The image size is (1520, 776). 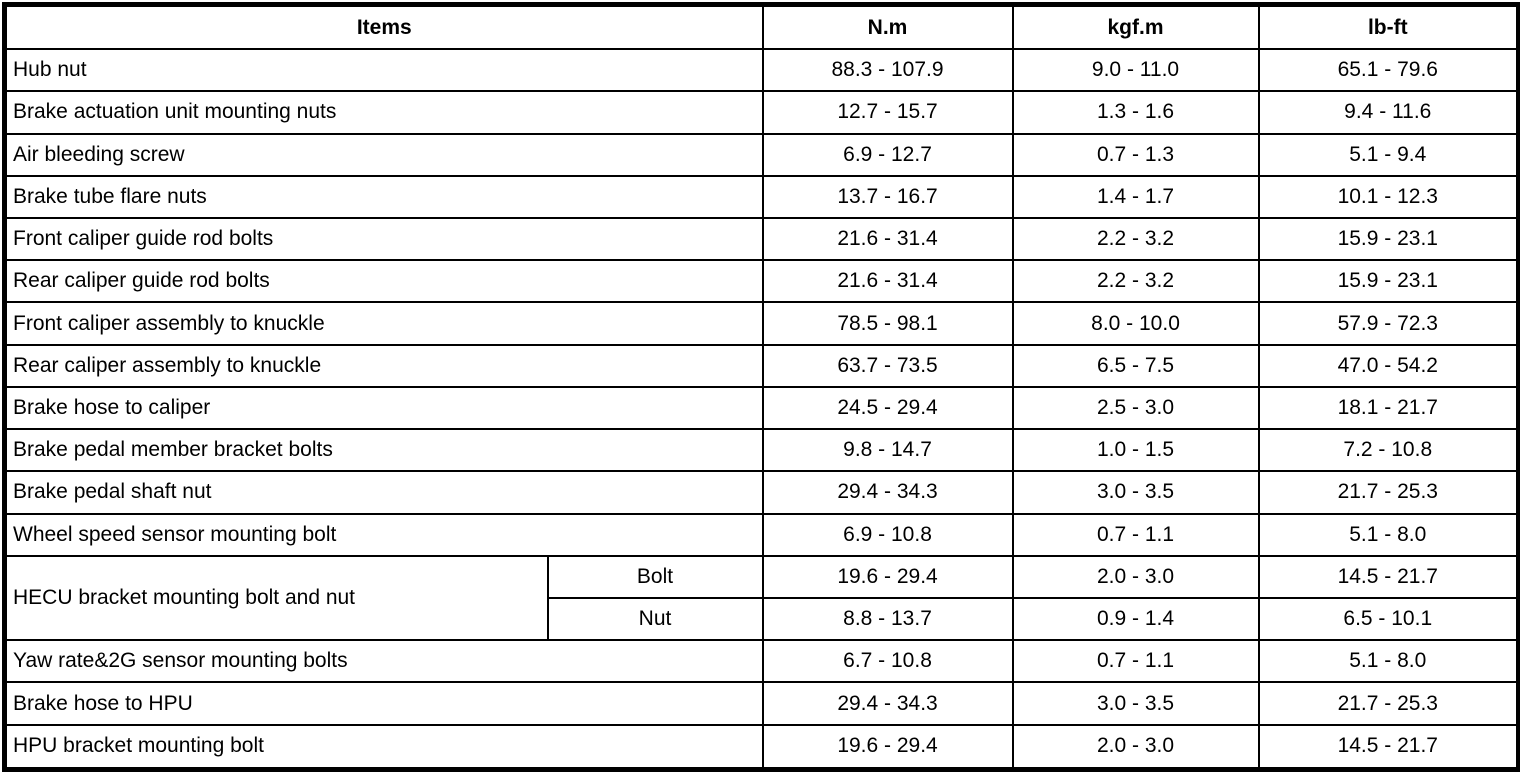 What do you see at coordinates (887, 27) in the screenshot?
I see `column-header-nm: N.m` at bounding box center [887, 27].